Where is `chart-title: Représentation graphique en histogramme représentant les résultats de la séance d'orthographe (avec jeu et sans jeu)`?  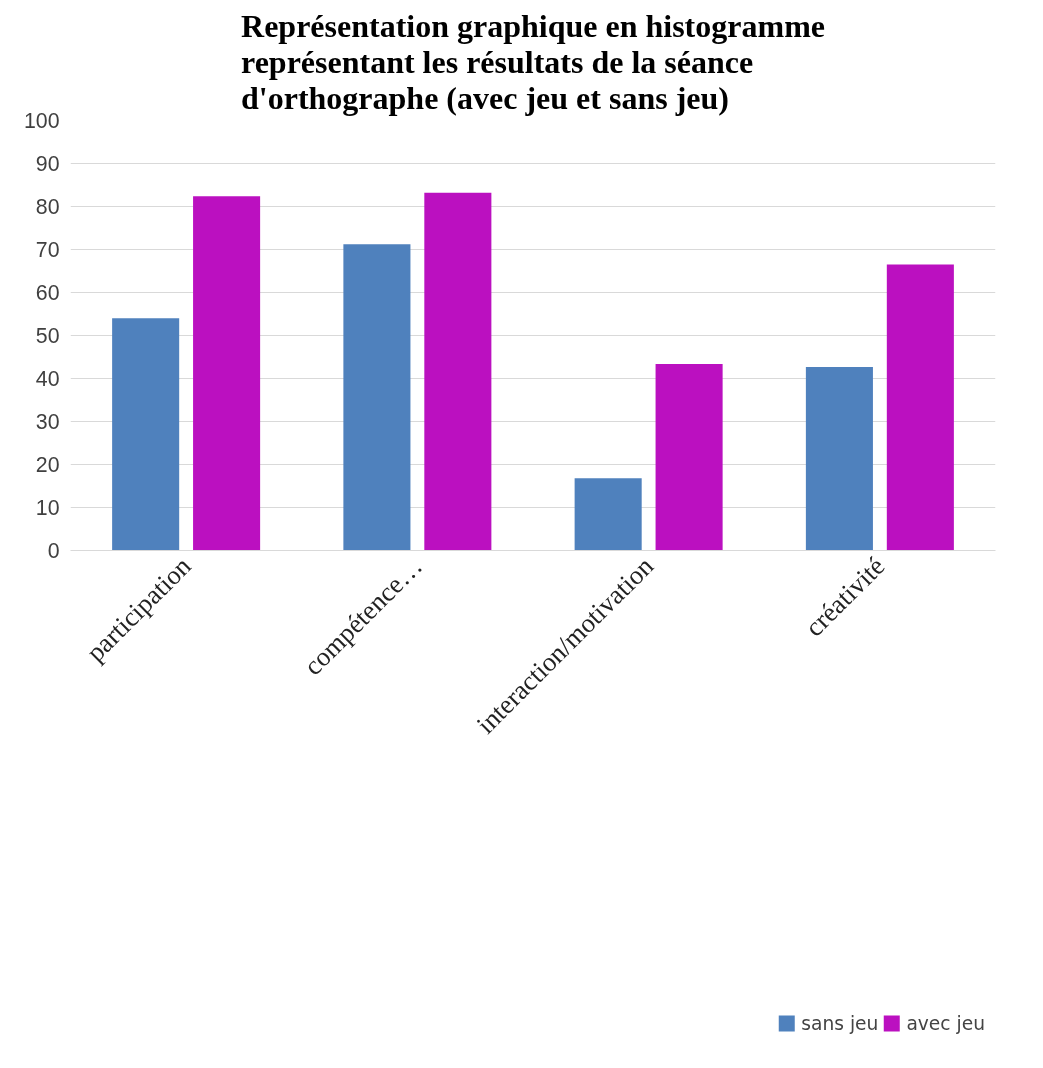
chart-title: Représentation graphique en histogramme représentant les résultats de la séance d'orthographe (avec jeu et sans jeu) is located at coordinates (533, 61).